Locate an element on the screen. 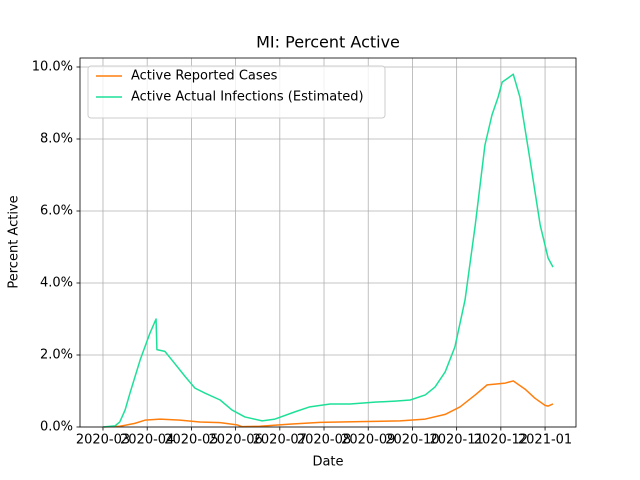  x-tick-label: 2020-08 is located at coordinates (324, 440).